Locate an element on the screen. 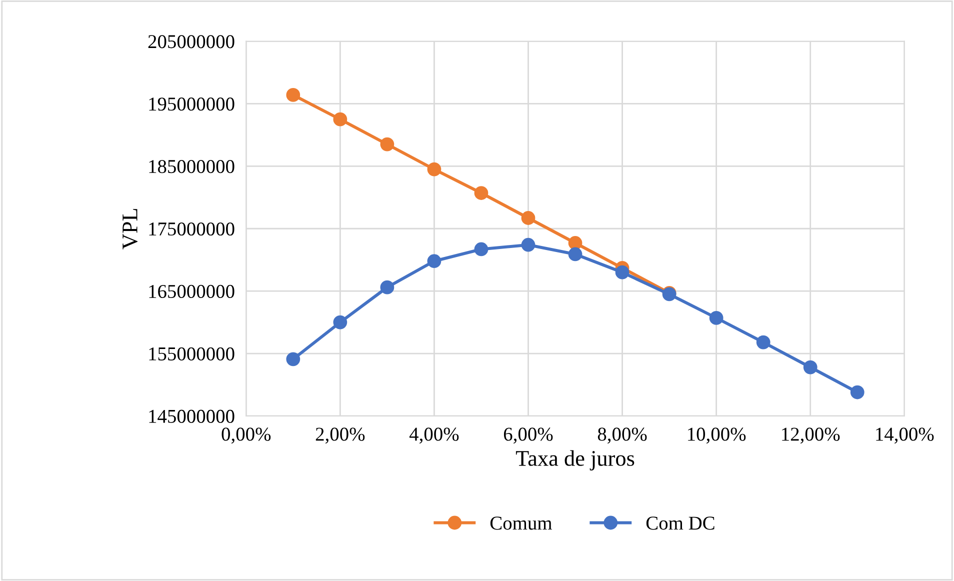  x-tick-label: 8,00% is located at coordinates (622, 436).